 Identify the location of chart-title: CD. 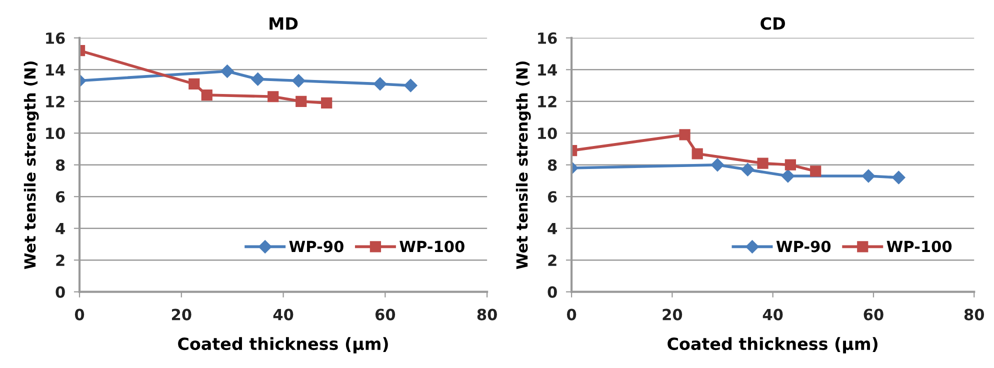
(772, 23).